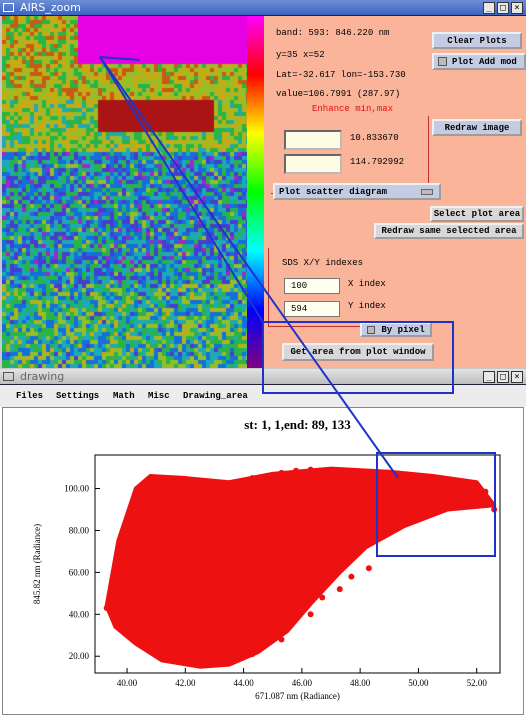 The width and height of the screenshot is (526, 717). Describe the element at coordinates (30, 396) in the screenshot. I see `menu-files: Files` at that location.